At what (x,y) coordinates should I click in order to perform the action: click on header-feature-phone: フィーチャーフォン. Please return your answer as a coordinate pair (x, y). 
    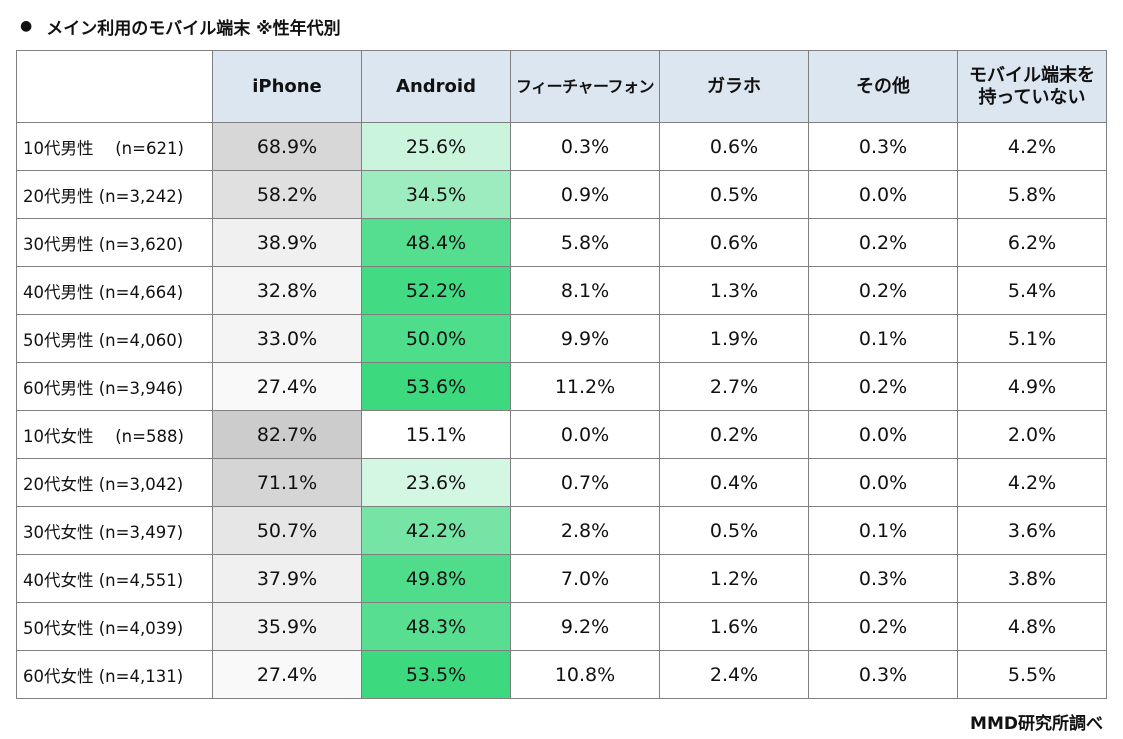
    Looking at the image, I should click on (585, 86).